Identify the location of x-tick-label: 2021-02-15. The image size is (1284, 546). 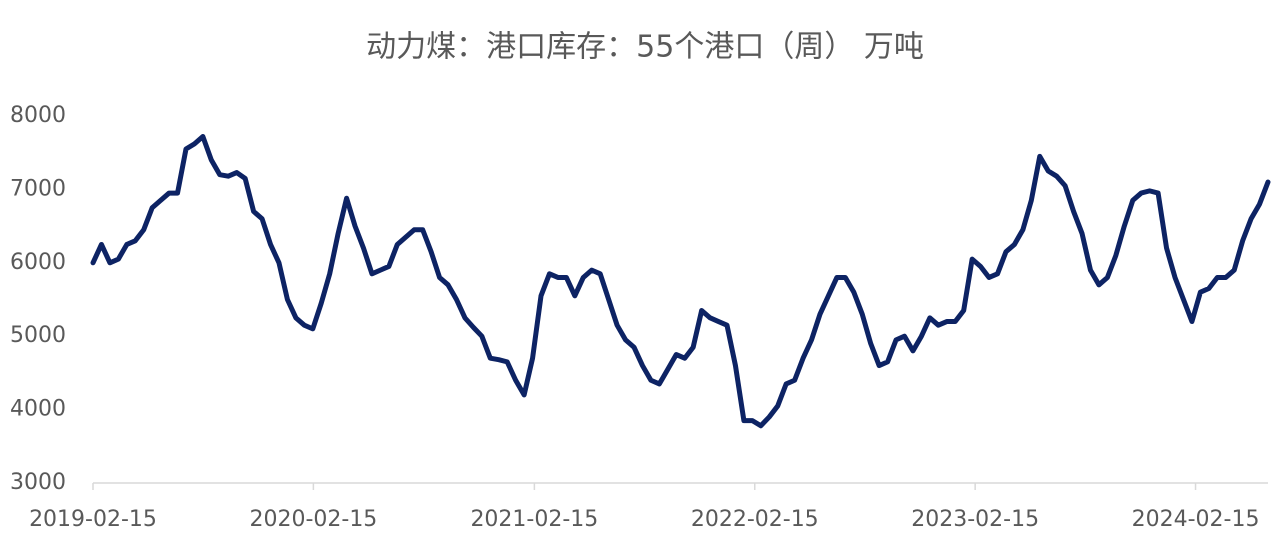
(534, 519).